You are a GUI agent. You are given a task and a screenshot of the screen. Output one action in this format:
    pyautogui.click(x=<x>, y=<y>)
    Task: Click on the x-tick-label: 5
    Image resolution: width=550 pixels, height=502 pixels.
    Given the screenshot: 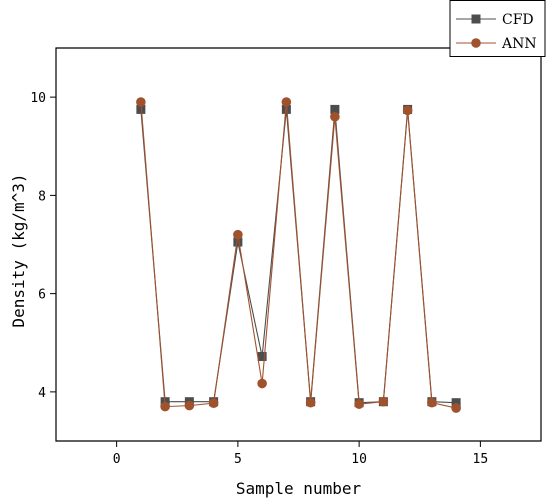 What is the action you would take?
    pyautogui.click(x=238, y=459)
    